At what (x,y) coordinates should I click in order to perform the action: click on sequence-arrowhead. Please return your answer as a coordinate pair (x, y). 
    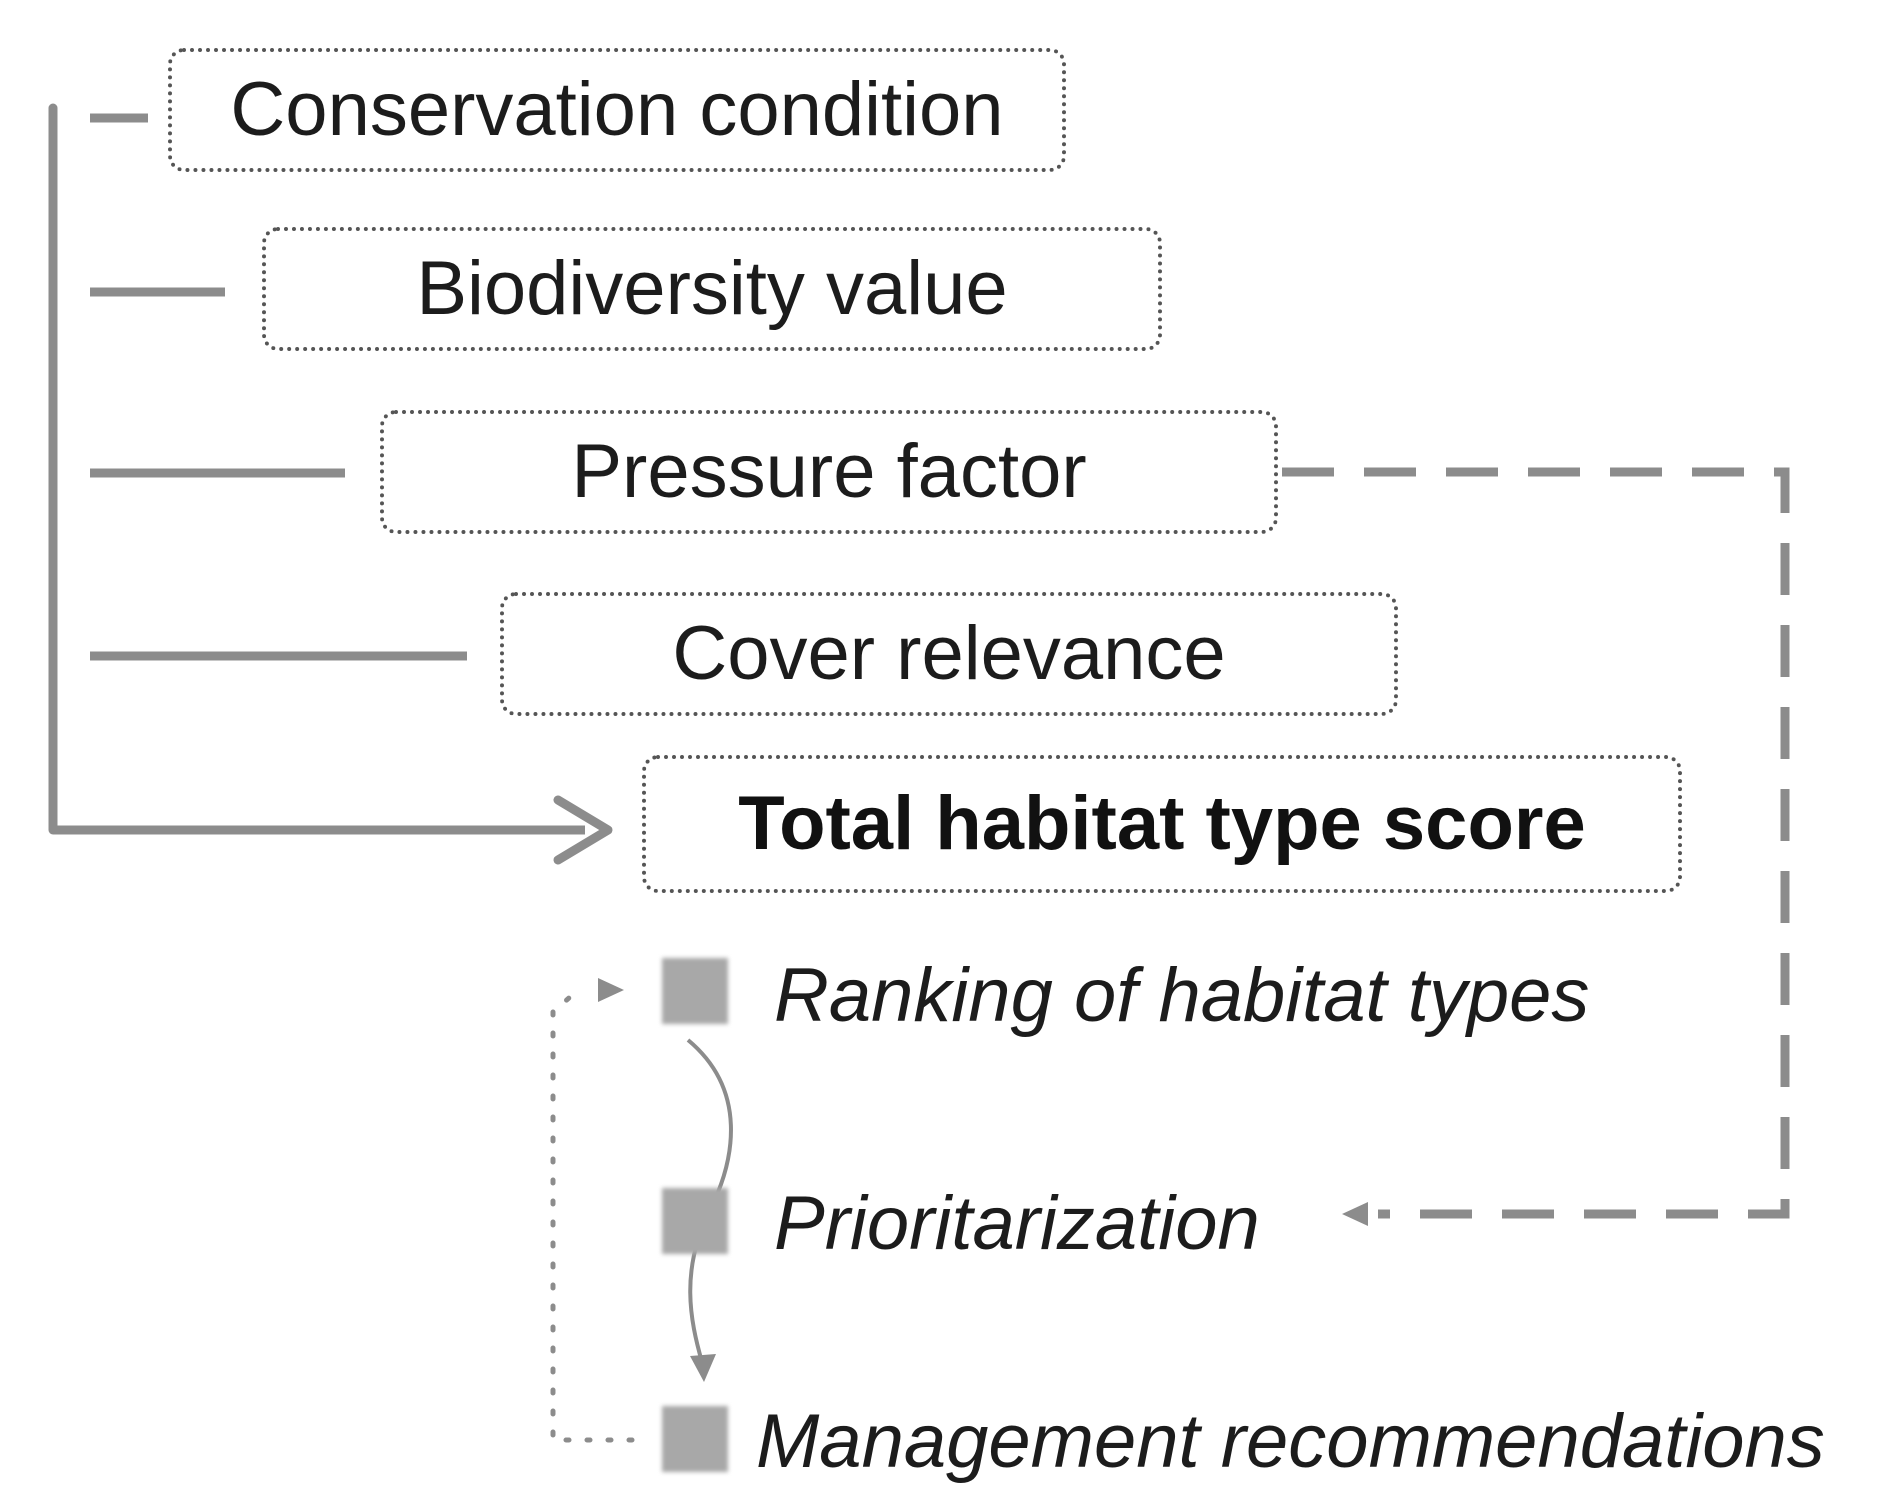
    Looking at the image, I should click on (703, 1368).